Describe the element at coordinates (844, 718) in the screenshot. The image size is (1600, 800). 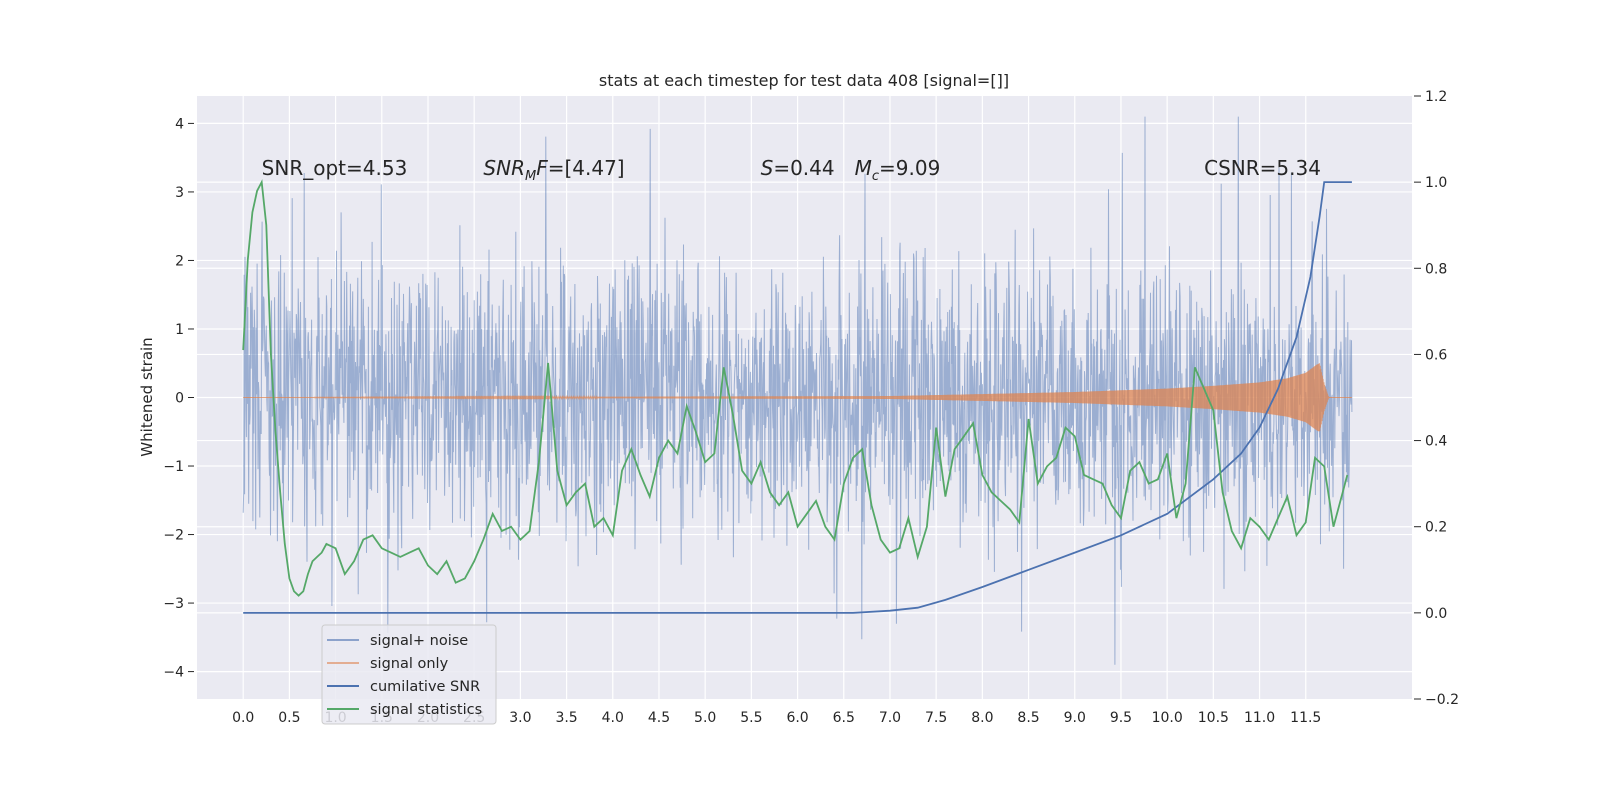
I see `x-tick-label: 6.5` at that location.